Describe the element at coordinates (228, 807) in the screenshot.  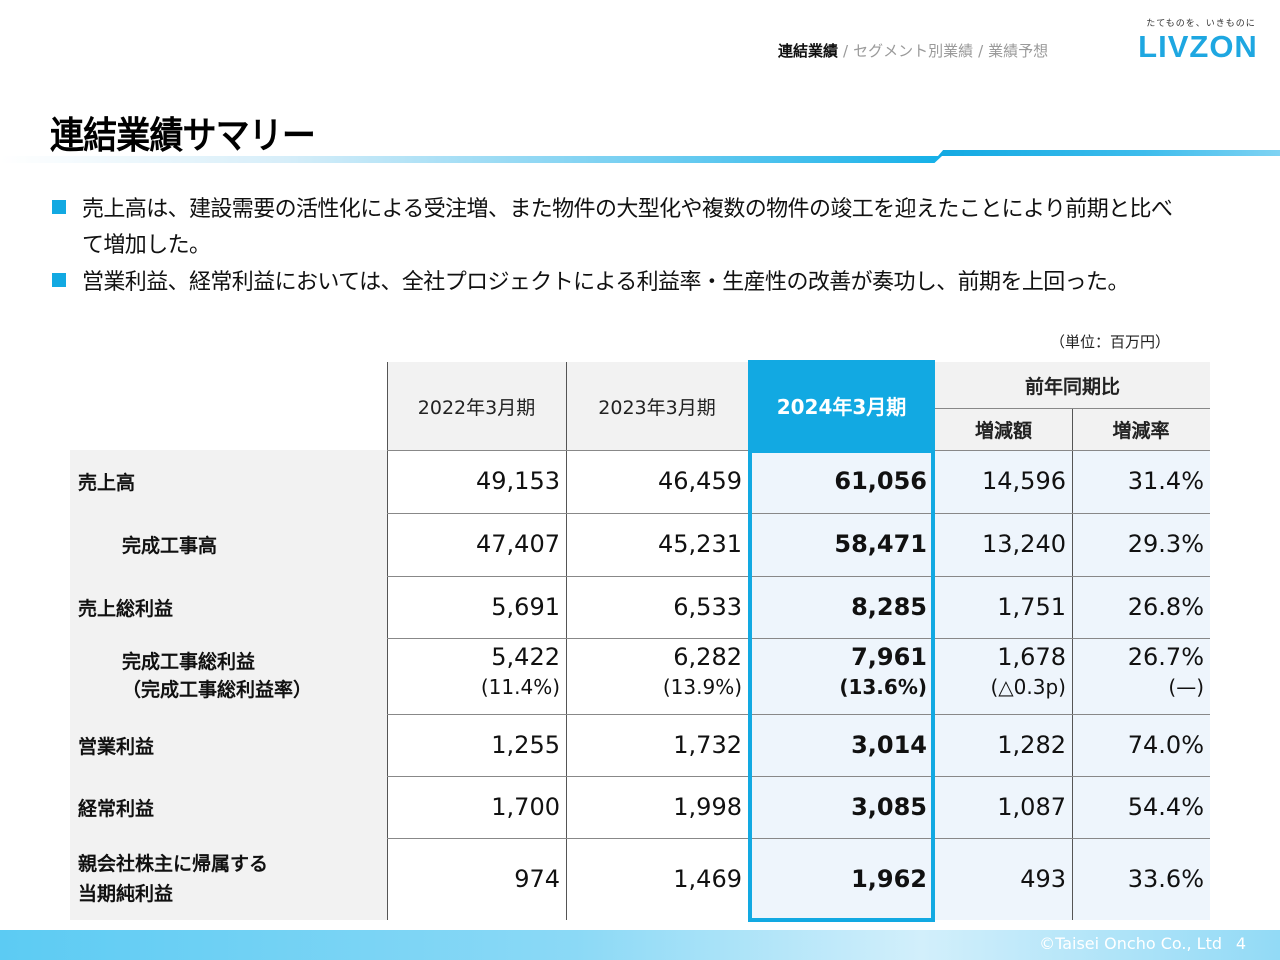
I see `row-label-ordinary-profit: 経常利益` at that location.